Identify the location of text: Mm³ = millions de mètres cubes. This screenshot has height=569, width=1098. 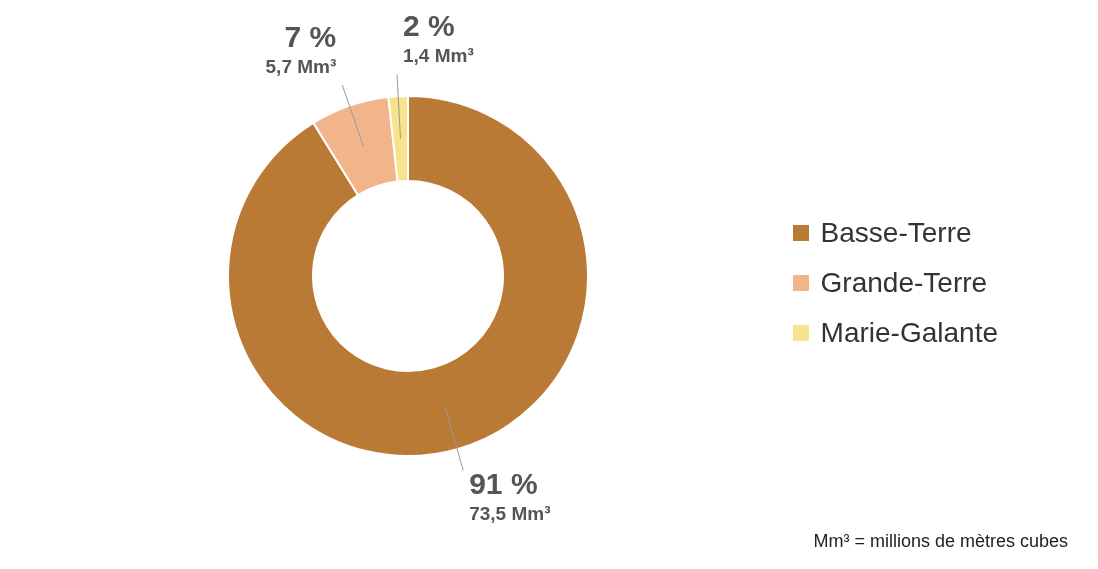
(940, 541).